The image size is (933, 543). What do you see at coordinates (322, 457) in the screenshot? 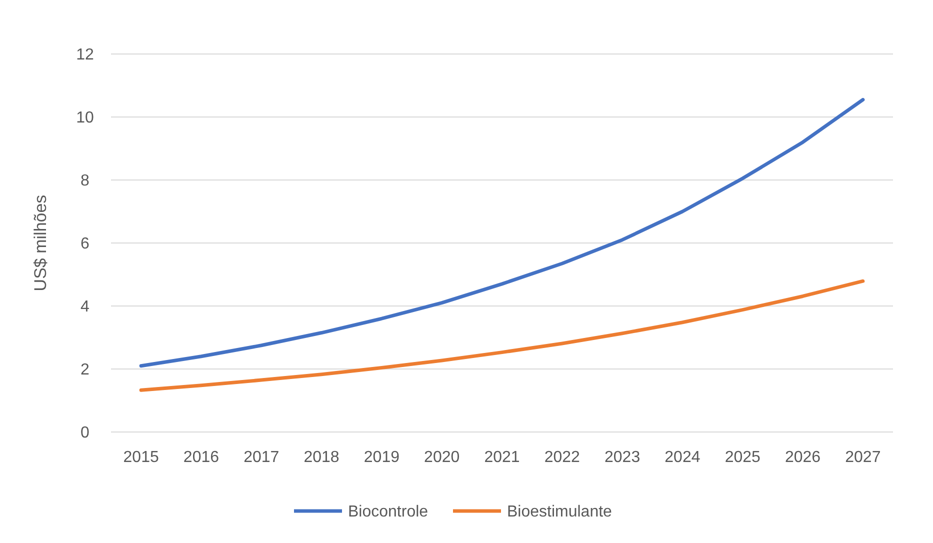
I see `x-tick-label: 2018` at bounding box center [322, 457].